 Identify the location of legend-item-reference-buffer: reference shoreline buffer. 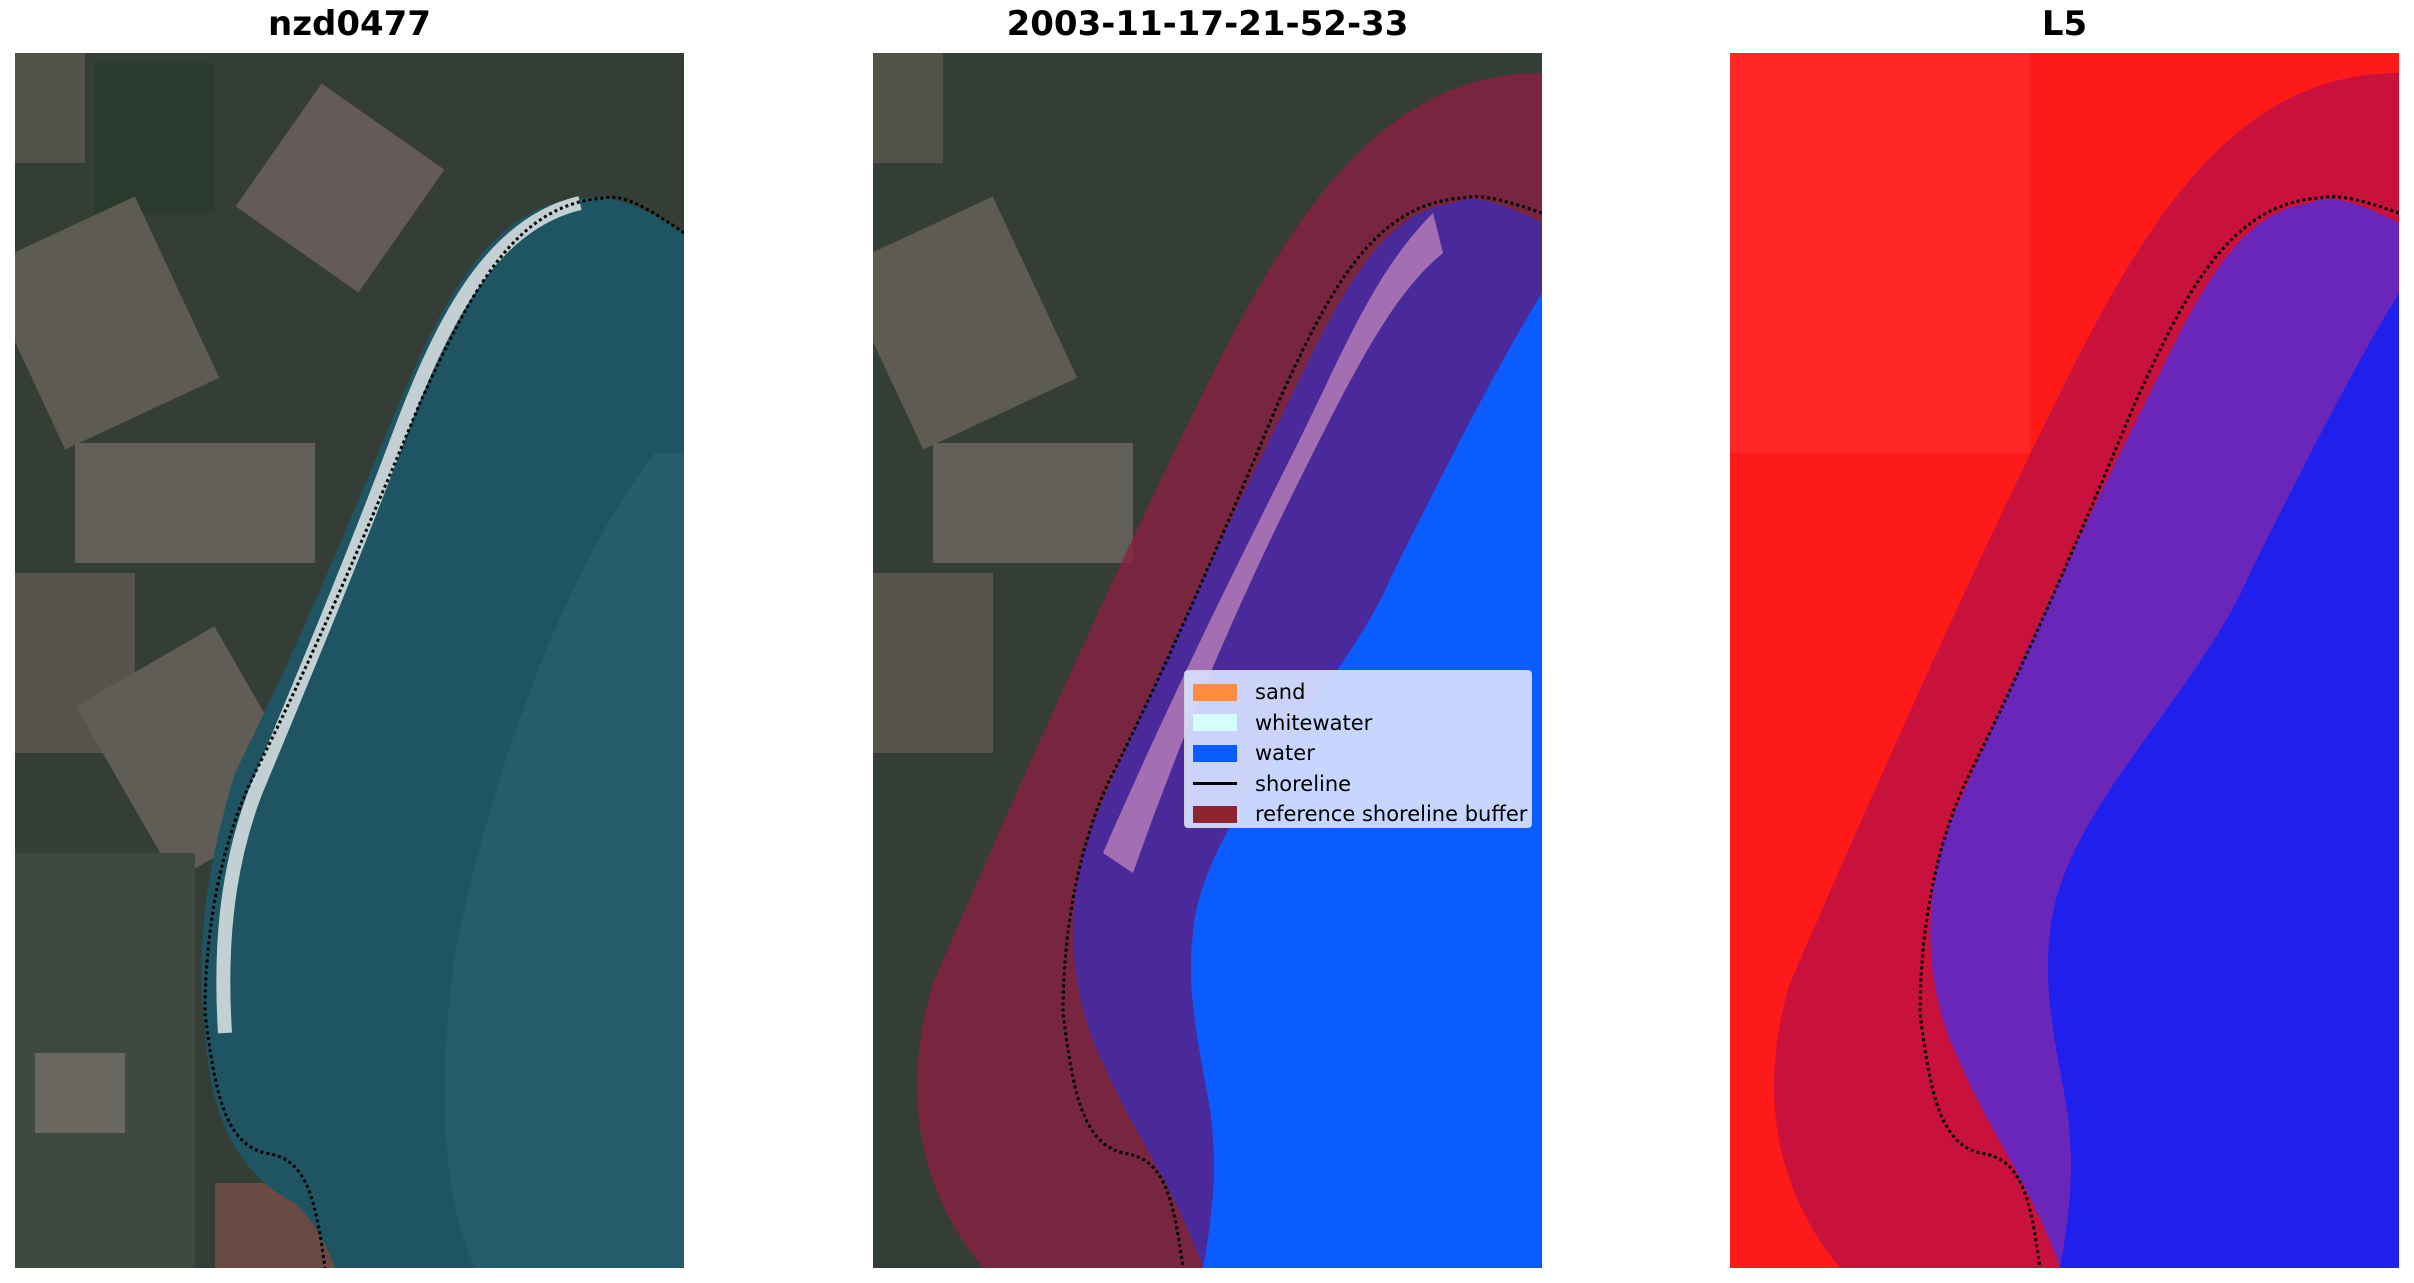
(1362, 814).